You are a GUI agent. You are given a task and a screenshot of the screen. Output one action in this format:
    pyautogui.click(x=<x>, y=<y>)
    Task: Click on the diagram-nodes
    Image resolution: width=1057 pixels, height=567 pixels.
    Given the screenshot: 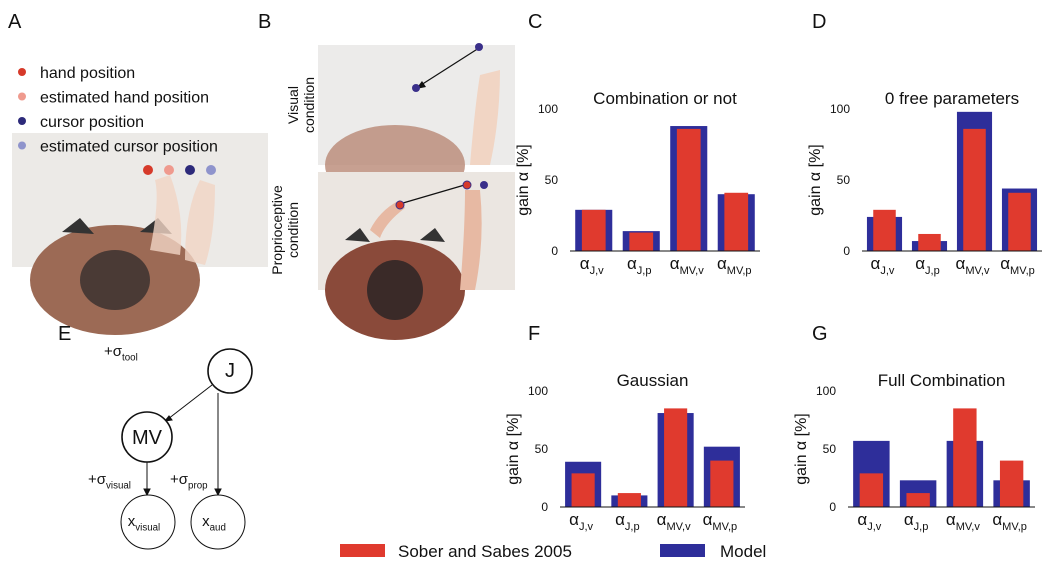 What is the action you would take?
    pyautogui.click(x=186, y=449)
    